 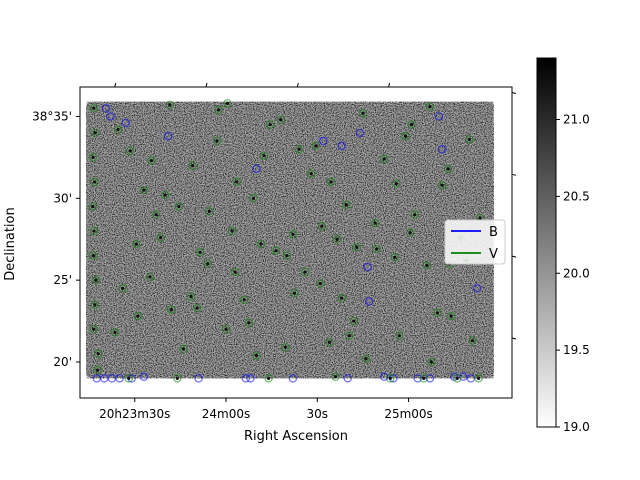 I want to click on y-tick-label: 20', so click(x=62, y=362).